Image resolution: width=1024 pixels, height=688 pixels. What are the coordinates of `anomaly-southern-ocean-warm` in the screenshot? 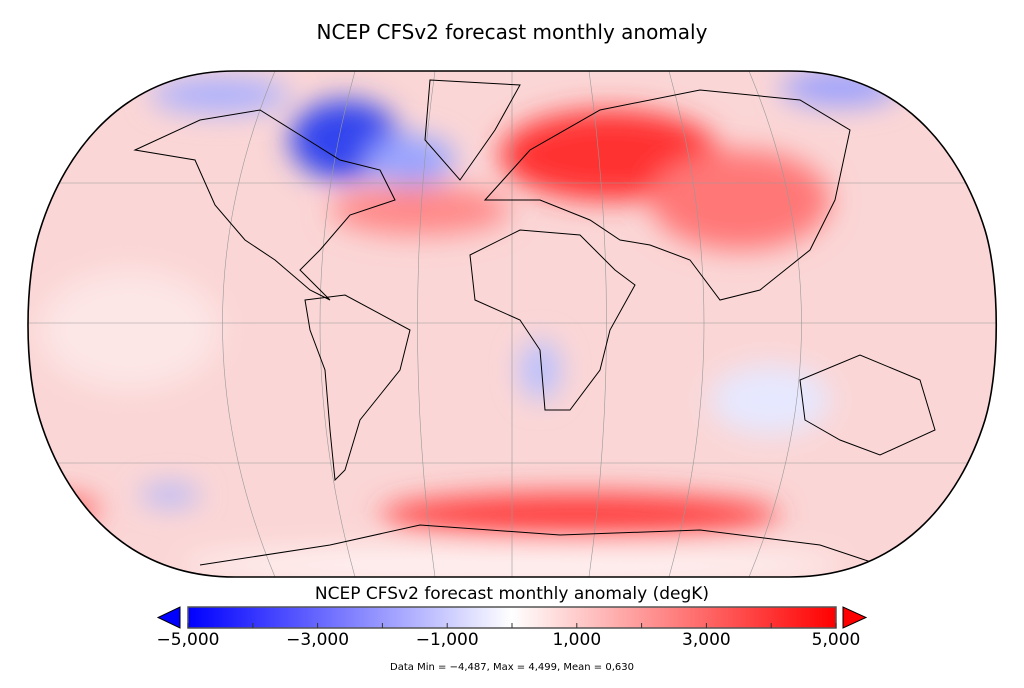 It's located at (580, 515).